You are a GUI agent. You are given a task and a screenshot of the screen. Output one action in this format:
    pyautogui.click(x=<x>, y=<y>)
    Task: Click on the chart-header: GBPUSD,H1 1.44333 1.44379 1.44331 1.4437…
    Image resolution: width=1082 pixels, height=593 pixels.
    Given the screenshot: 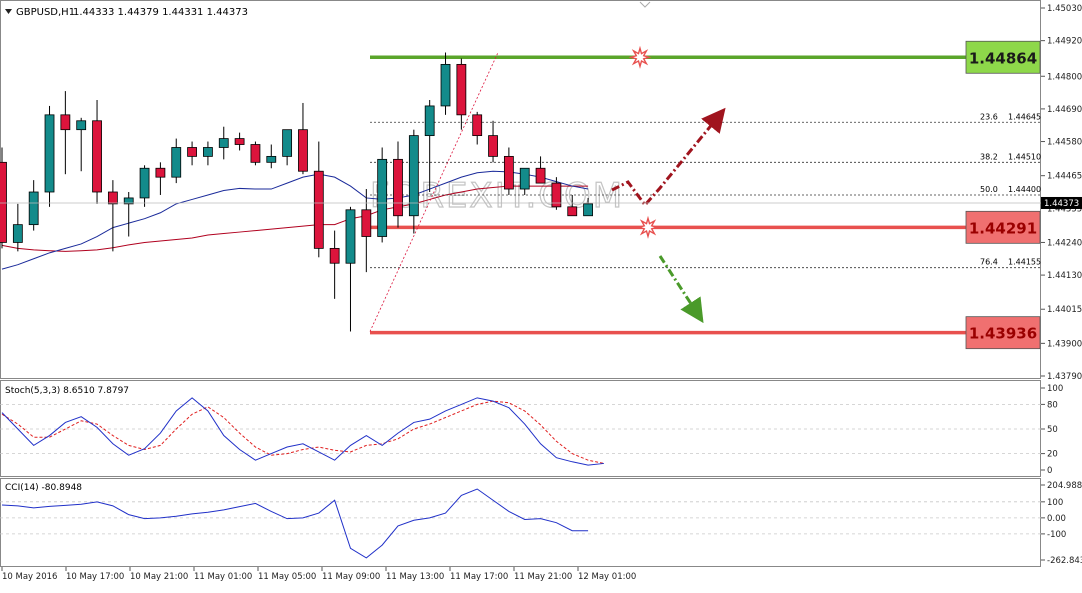 What is the action you would take?
    pyautogui.click(x=126, y=12)
    